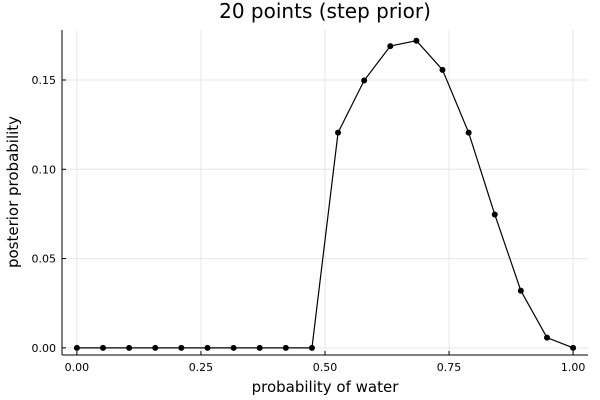 The width and height of the screenshot is (600, 400). I want to click on x-tick-label: 0.50, so click(325, 367).